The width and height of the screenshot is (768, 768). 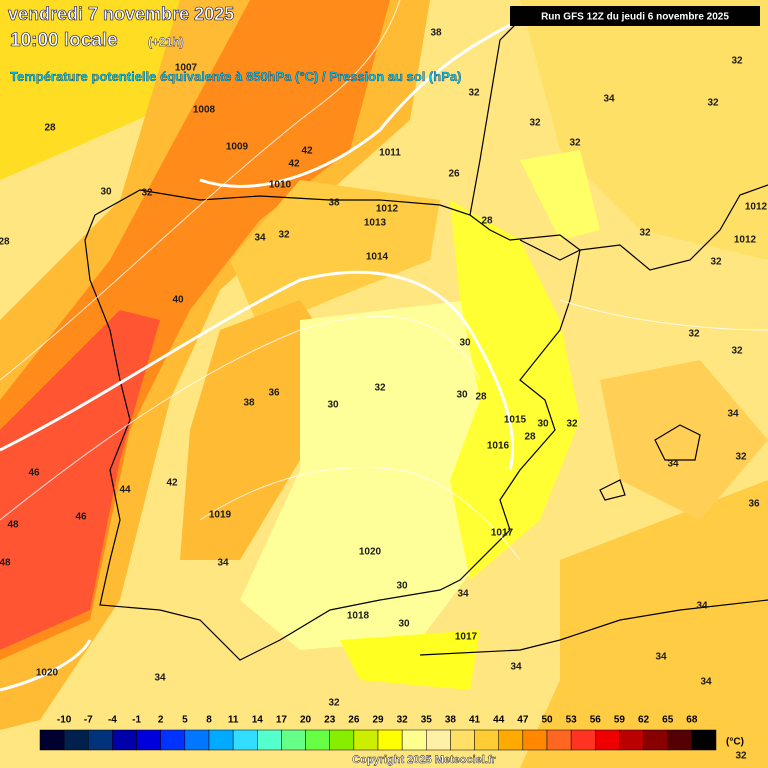 I want to click on colorbar-tick-label: 65, so click(x=668, y=720).